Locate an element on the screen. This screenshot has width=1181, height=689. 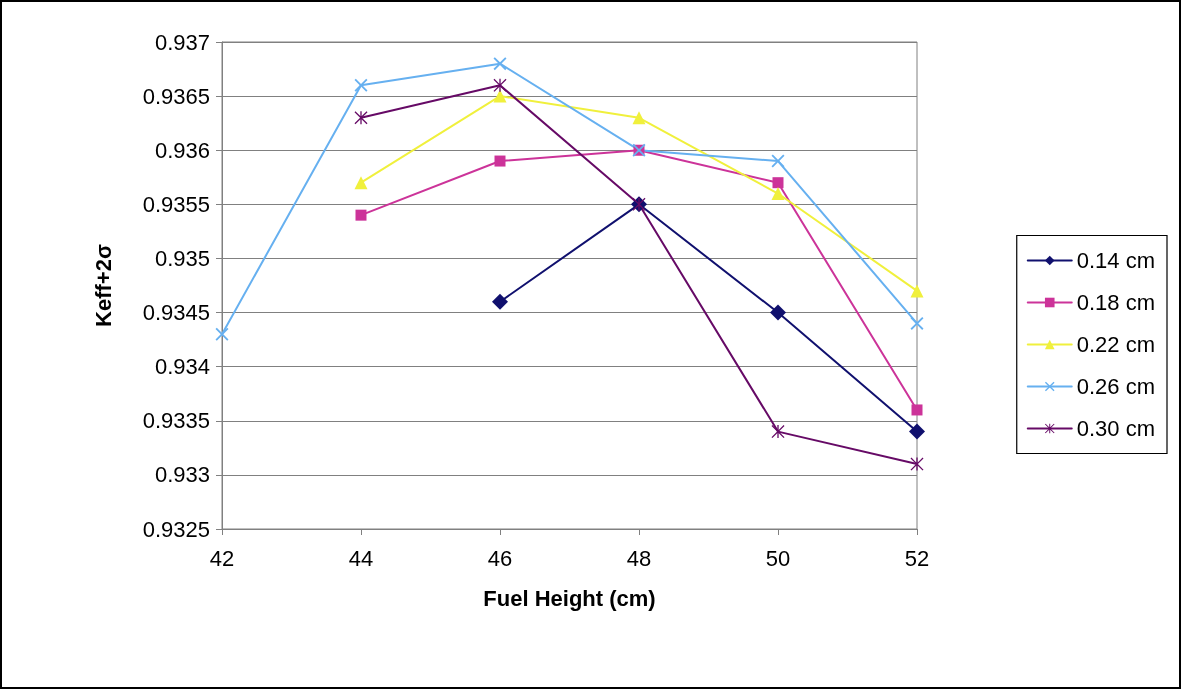
y-tick-label: 0.9325 is located at coordinates (176, 529).